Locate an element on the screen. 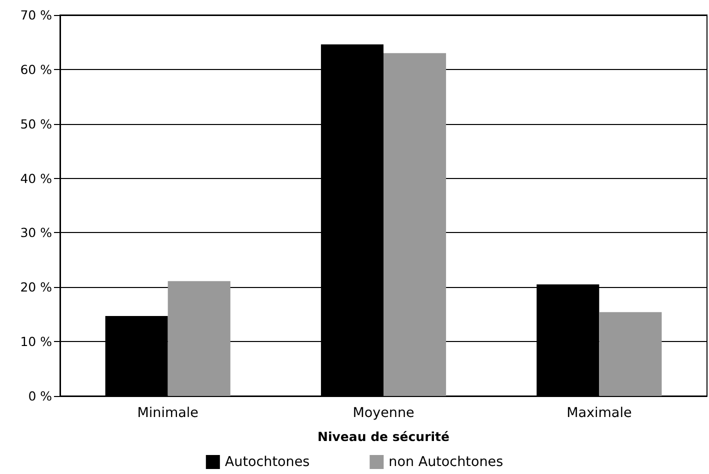 The height and width of the screenshot is (474, 709). x-tick-label: Moyenne is located at coordinates (383, 413).